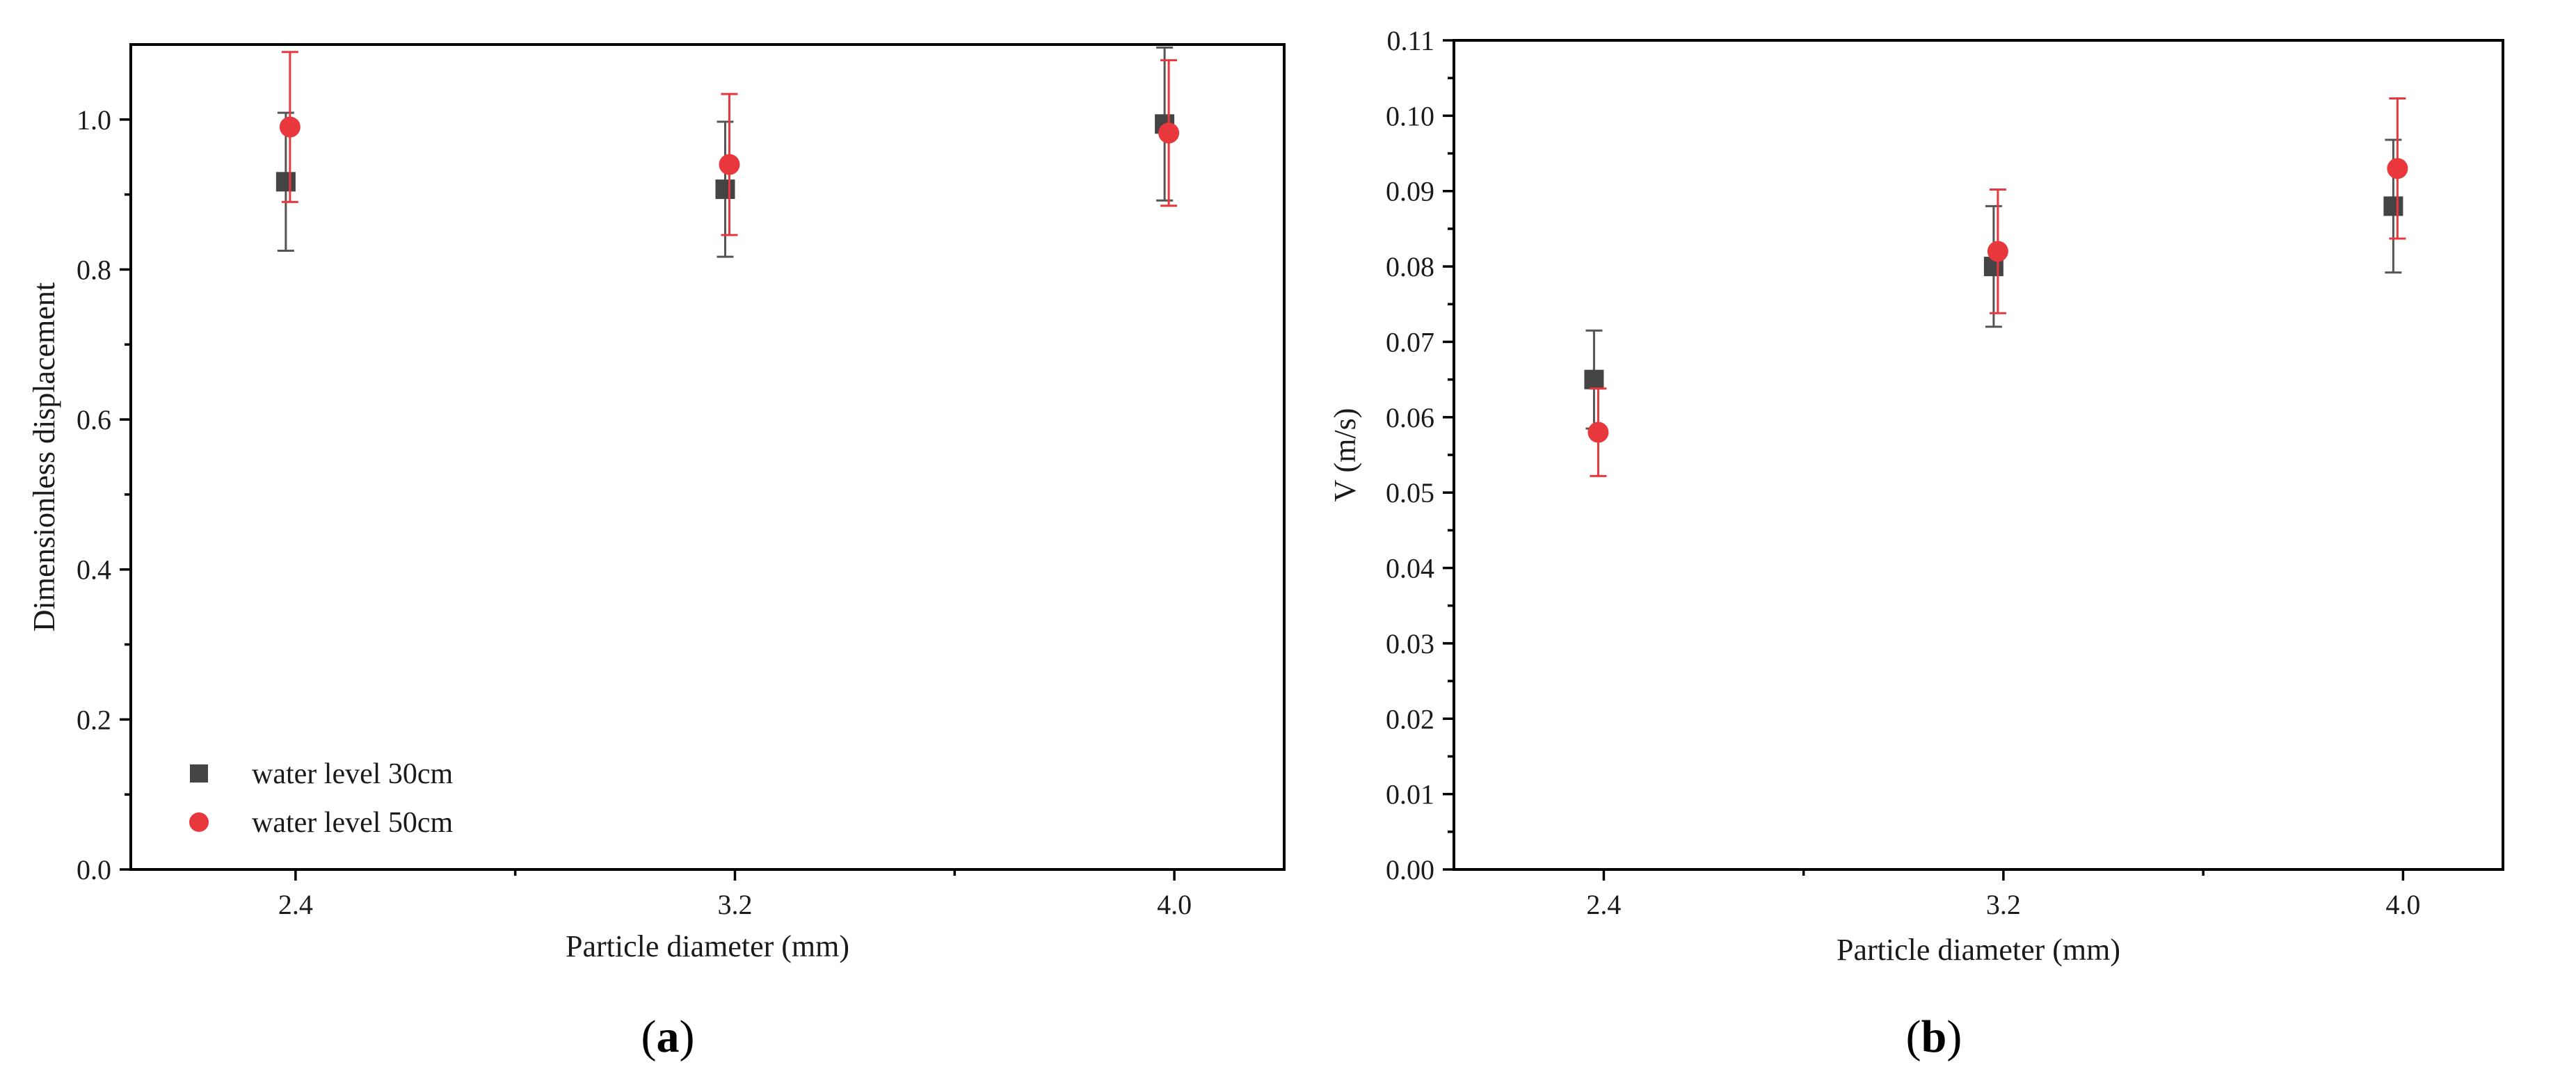  I want to click on y-tick-label: 0.07, so click(1410, 342).